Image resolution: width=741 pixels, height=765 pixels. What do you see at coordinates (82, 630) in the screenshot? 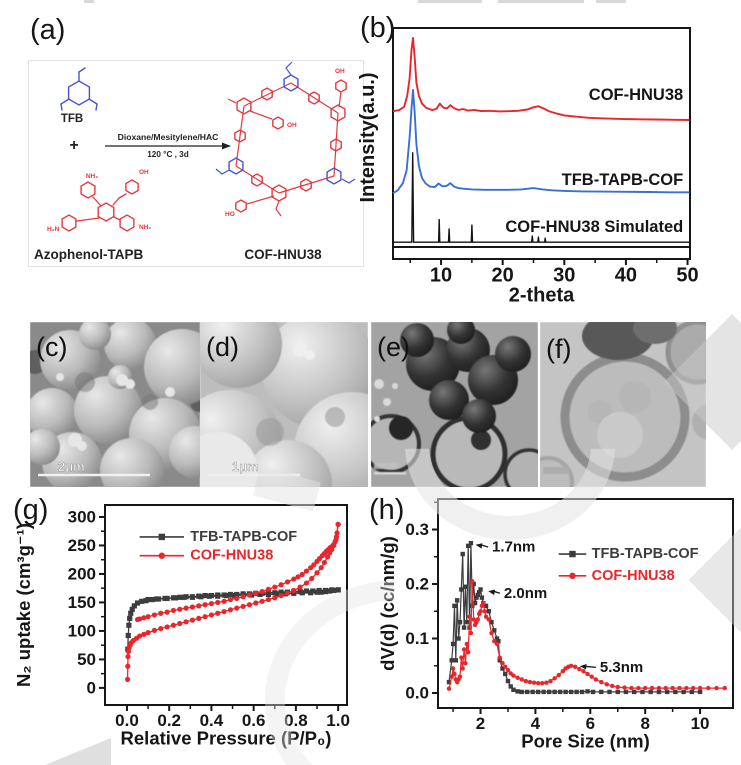
I see `svg-text: 100` at bounding box center [82, 630].